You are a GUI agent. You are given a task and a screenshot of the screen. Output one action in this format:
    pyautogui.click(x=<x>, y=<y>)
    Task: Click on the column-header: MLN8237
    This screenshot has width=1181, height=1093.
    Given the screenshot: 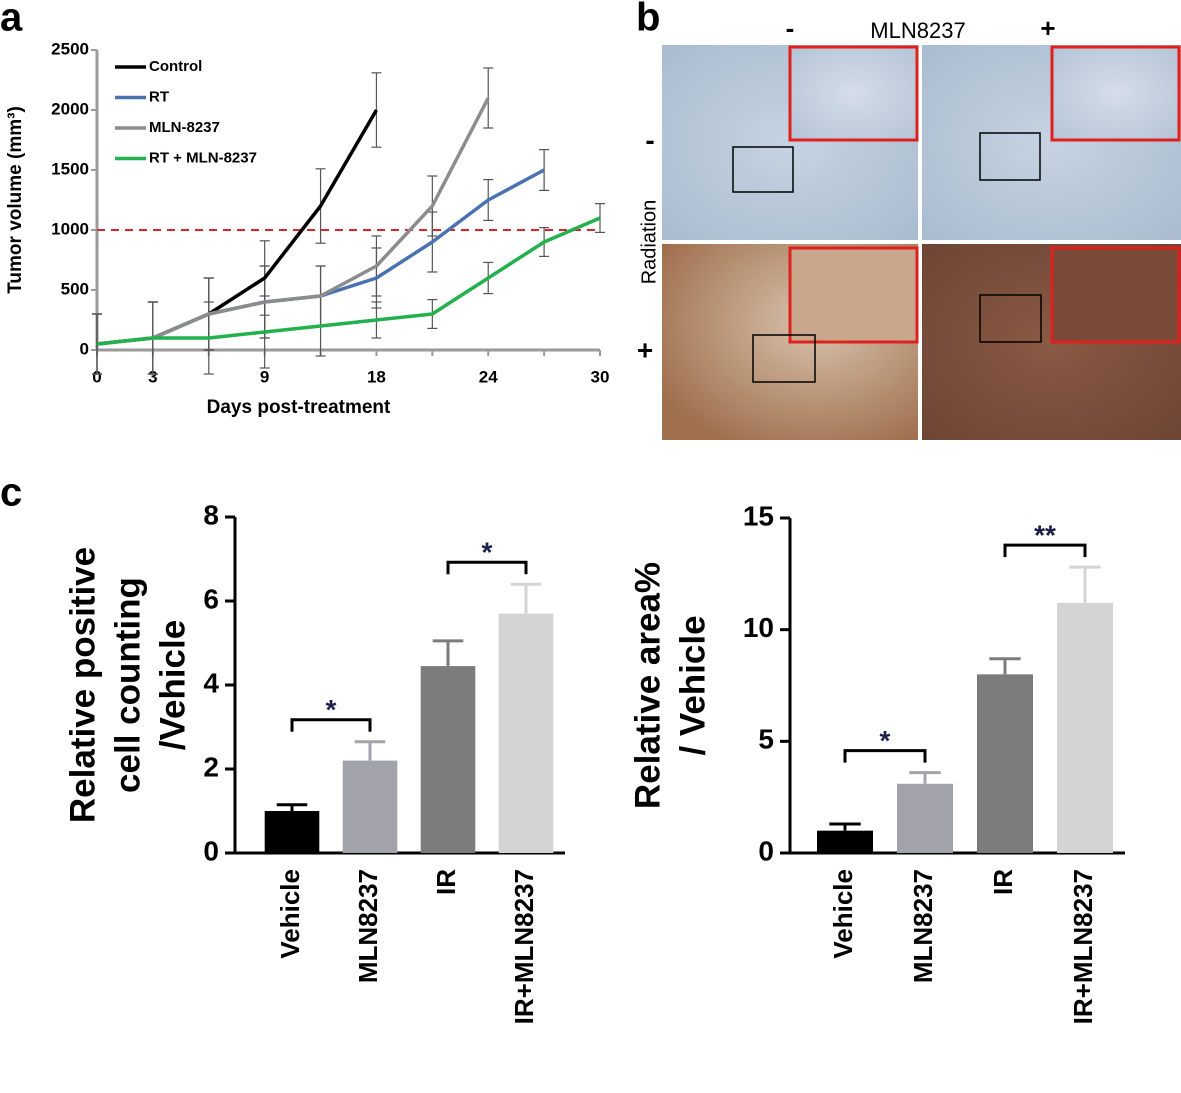 What is the action you would take?
    pyautogui.click(x=917, y=30)
    